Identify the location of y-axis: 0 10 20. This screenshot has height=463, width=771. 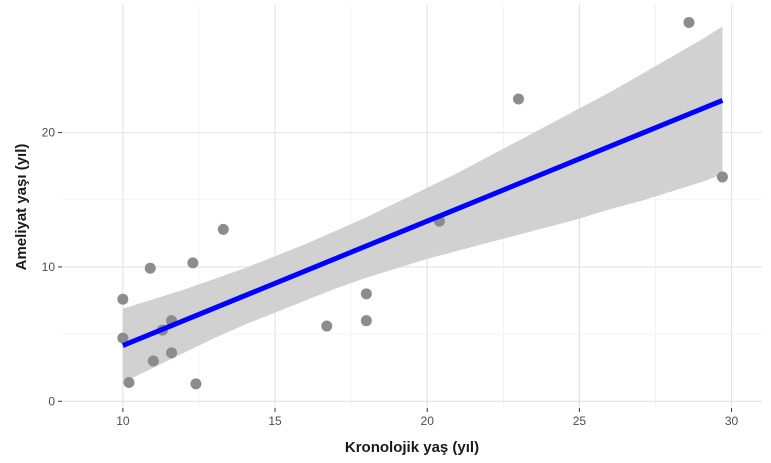
(52, 267).